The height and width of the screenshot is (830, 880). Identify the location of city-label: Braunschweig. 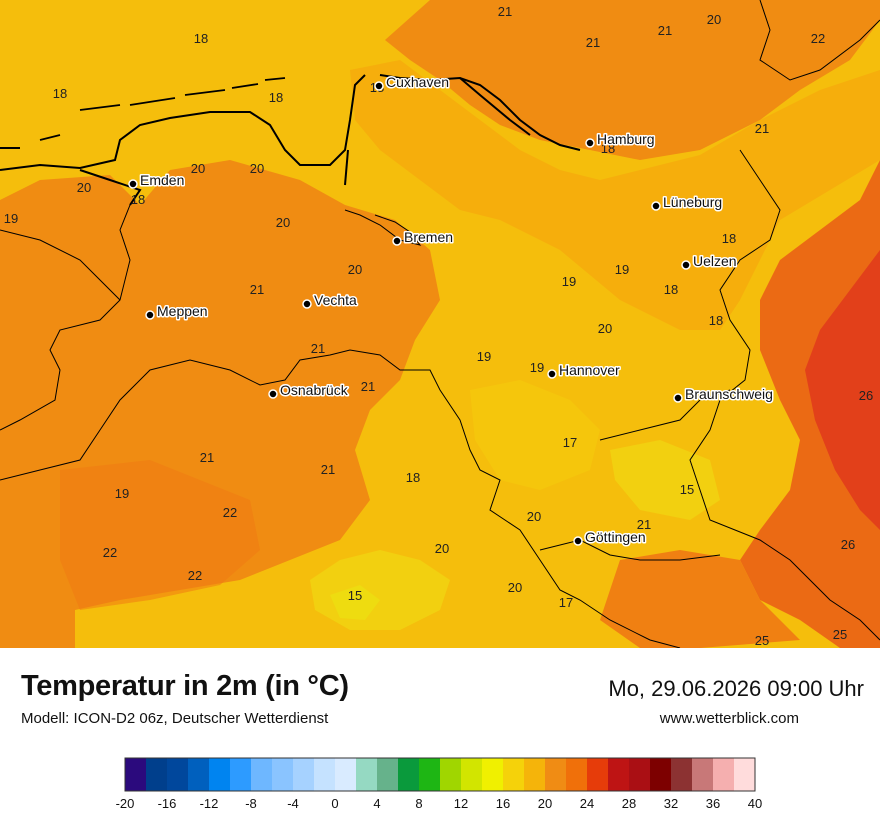
(729, 394).